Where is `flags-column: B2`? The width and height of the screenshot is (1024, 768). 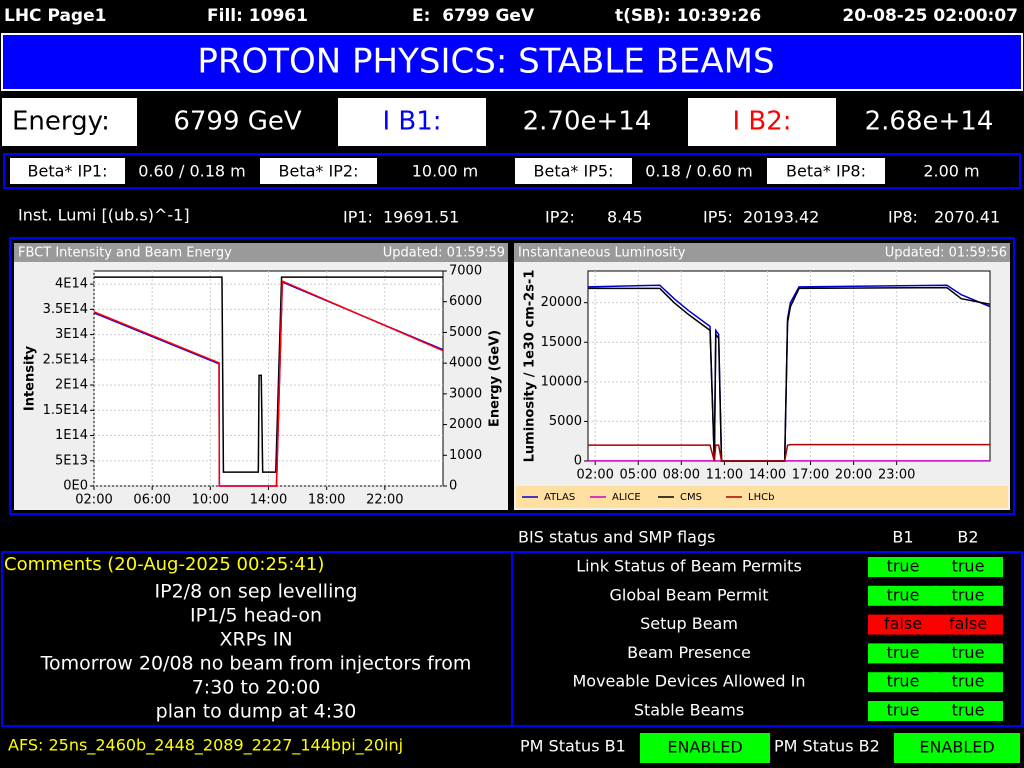 flags-column: B2 is located at coordinates (967, 537).